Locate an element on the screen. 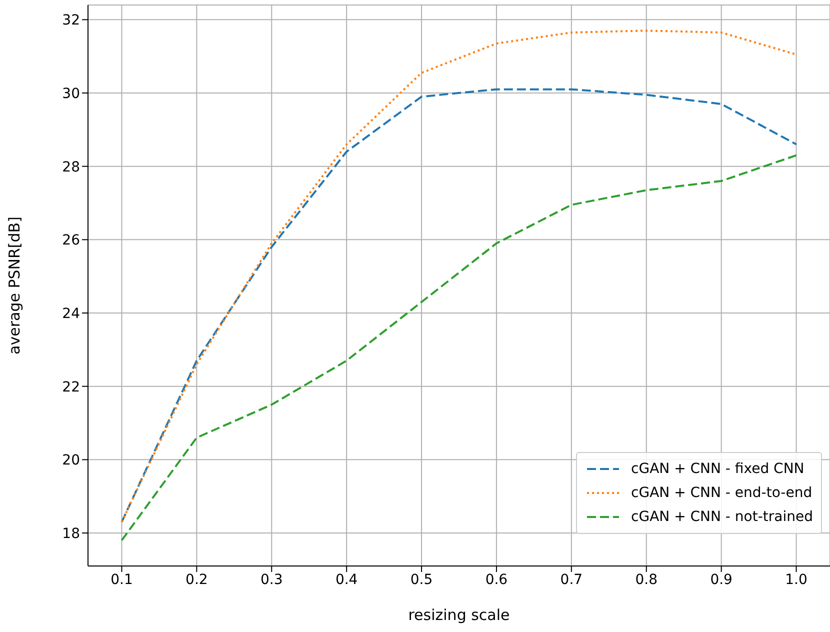 Image resolution: width=830 pixels, height=632 pixels. x-tick-label: 0.7 is located at coordinates (571, 580).